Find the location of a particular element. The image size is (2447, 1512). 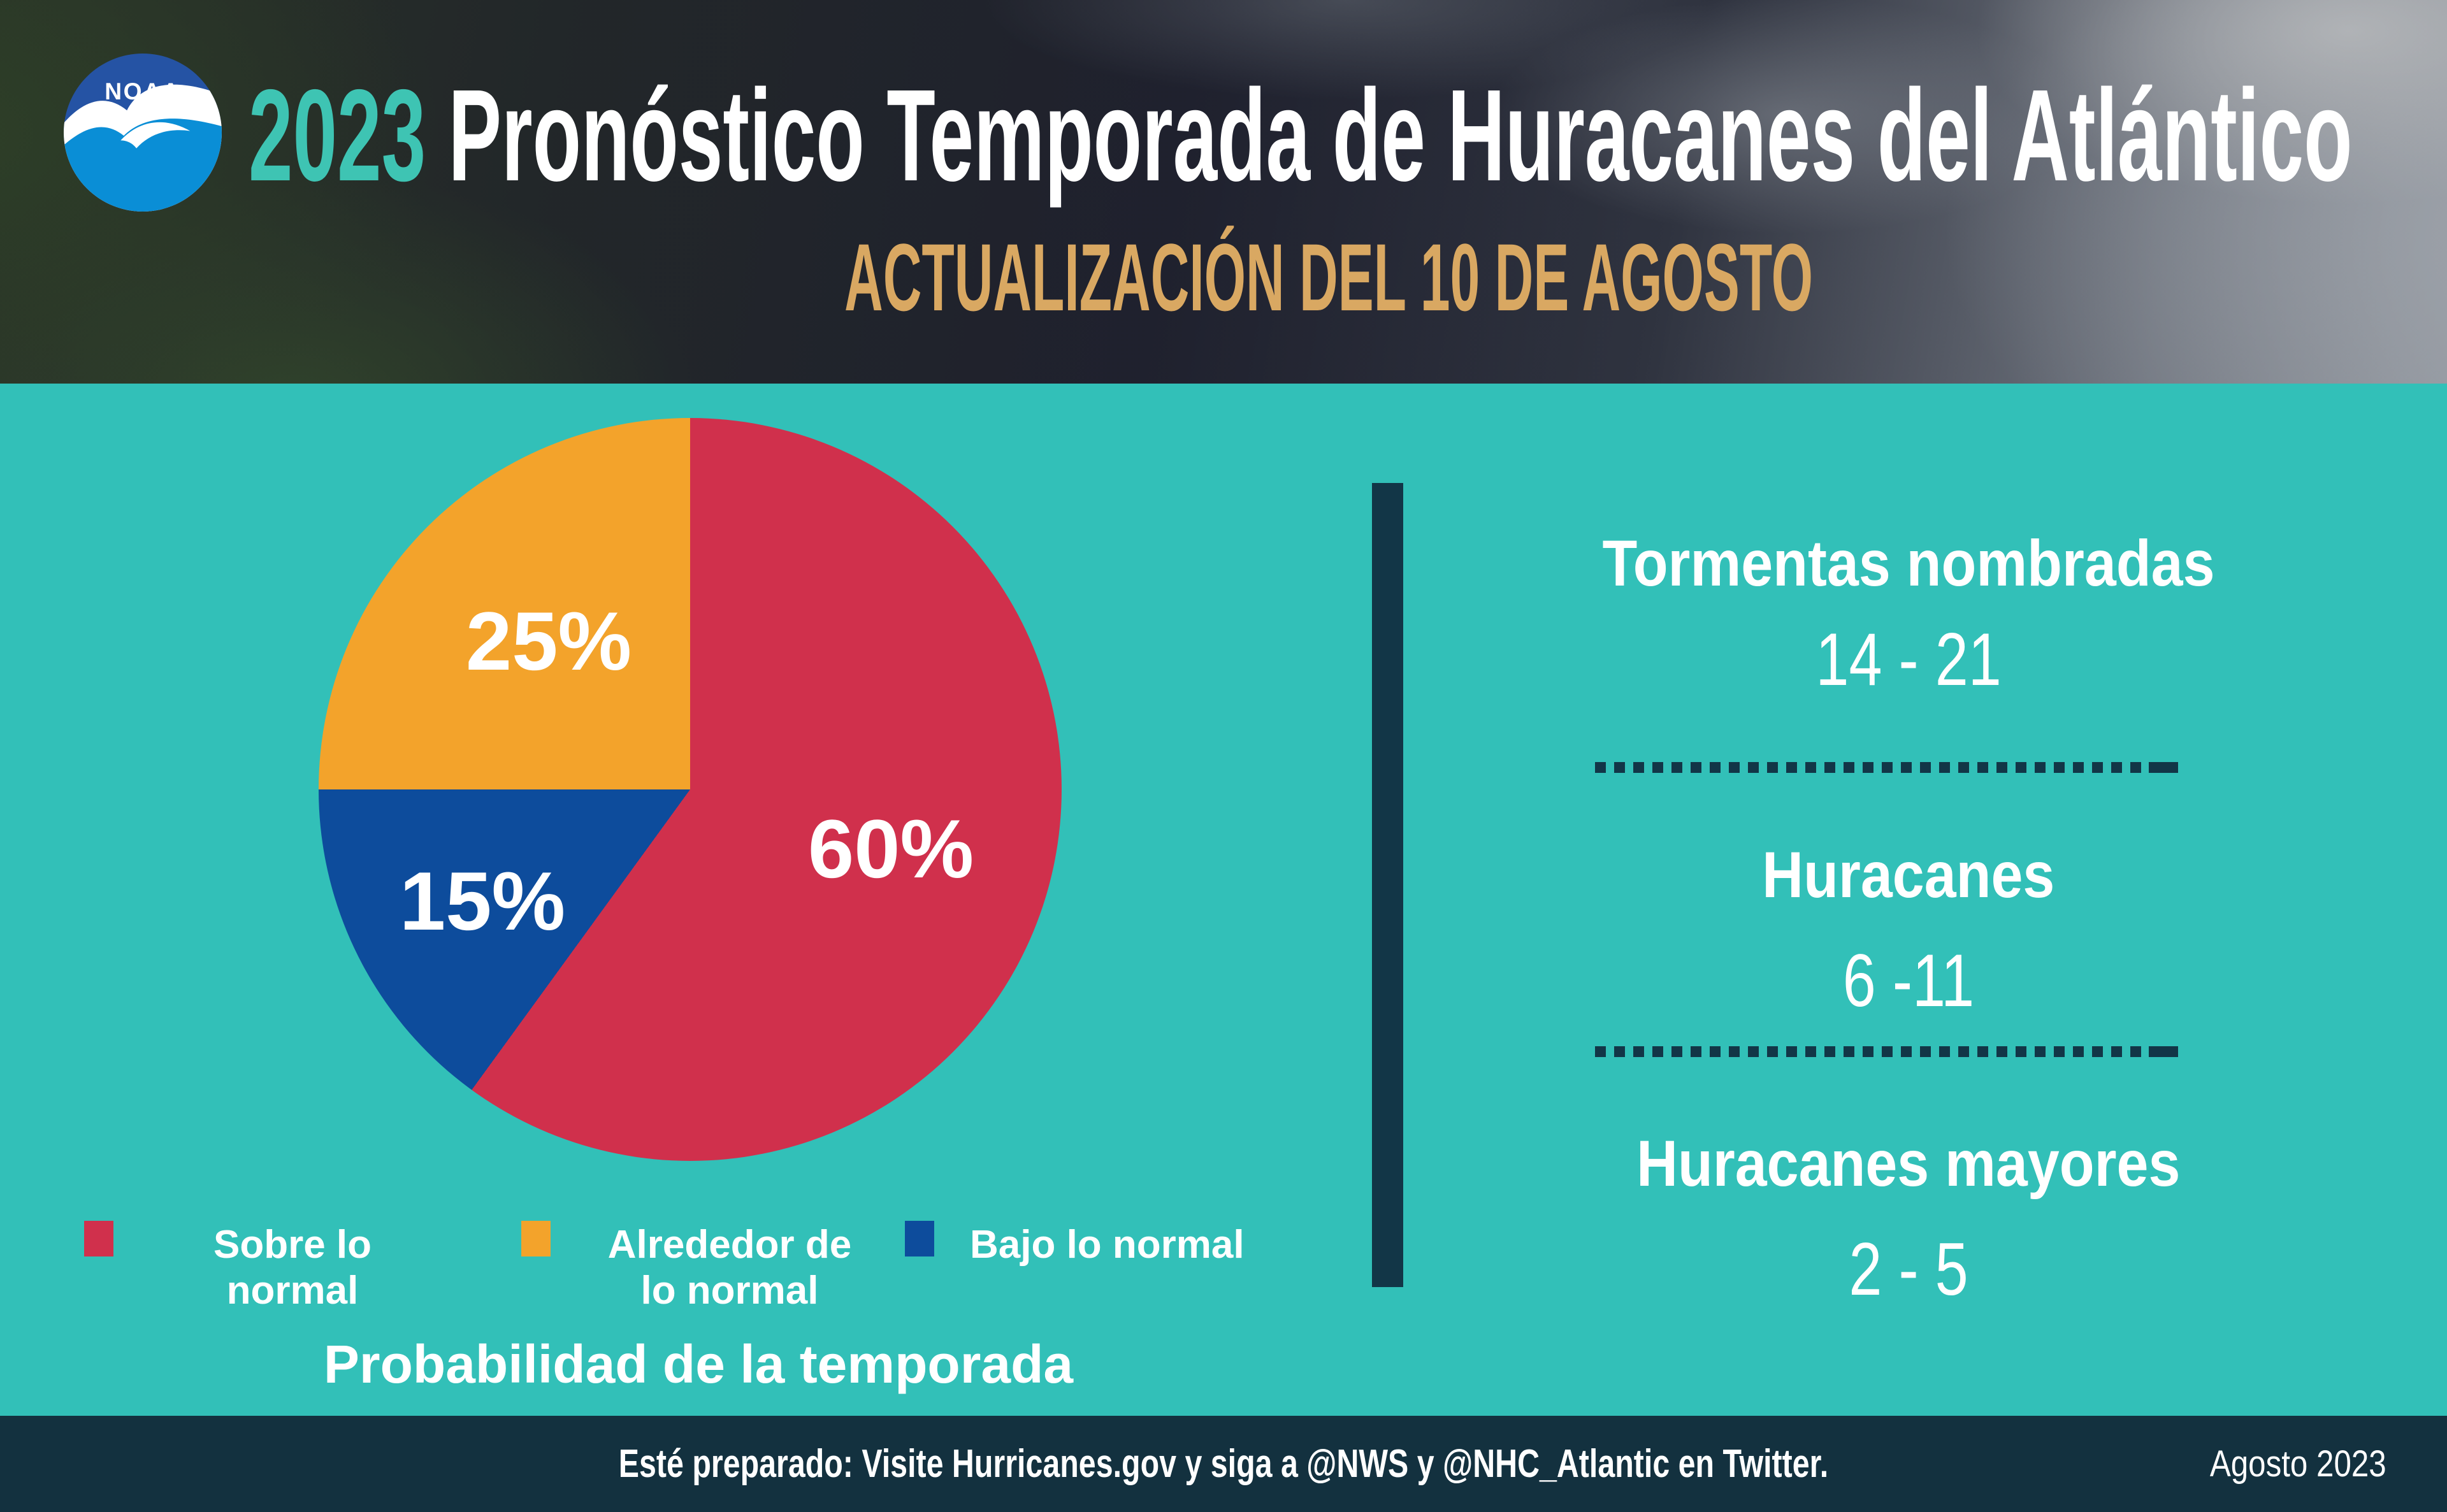

noaa-gull-wing is located at coordinates (155, 135).